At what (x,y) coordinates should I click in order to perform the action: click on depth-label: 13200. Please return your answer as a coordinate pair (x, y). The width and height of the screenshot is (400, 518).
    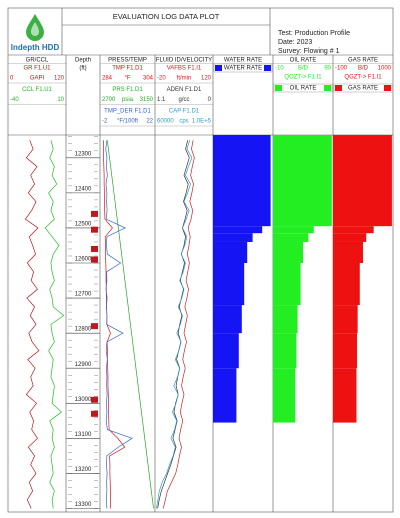
    Looking at the image, I should click on (83, 470).